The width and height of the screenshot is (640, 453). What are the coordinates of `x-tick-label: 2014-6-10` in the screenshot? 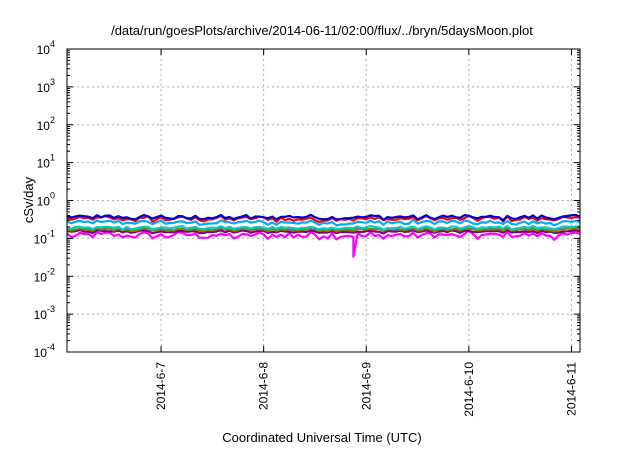 It's located at (469, 389).